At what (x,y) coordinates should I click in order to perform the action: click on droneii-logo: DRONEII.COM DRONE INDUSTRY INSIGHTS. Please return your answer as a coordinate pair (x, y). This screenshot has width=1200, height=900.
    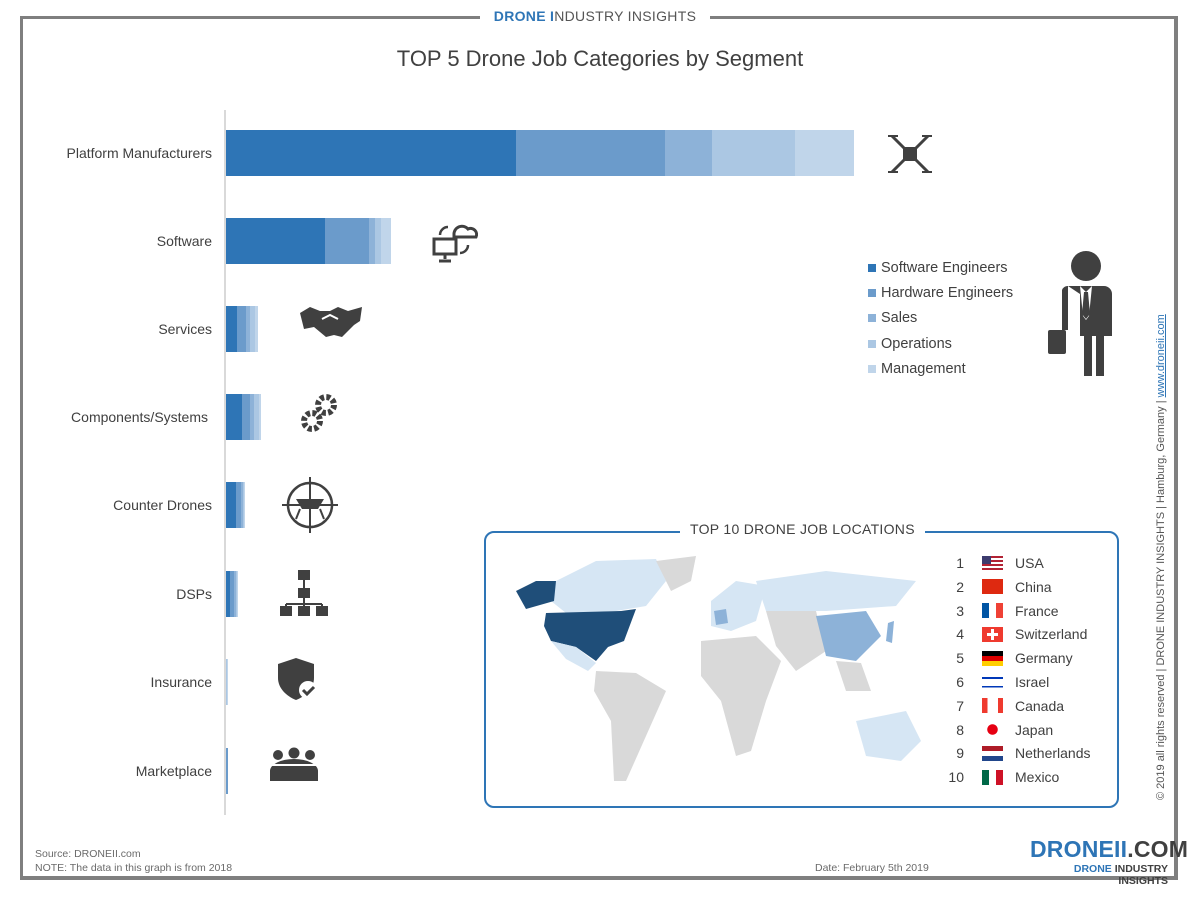
    Looking at the image, I should click on (1109, 861).